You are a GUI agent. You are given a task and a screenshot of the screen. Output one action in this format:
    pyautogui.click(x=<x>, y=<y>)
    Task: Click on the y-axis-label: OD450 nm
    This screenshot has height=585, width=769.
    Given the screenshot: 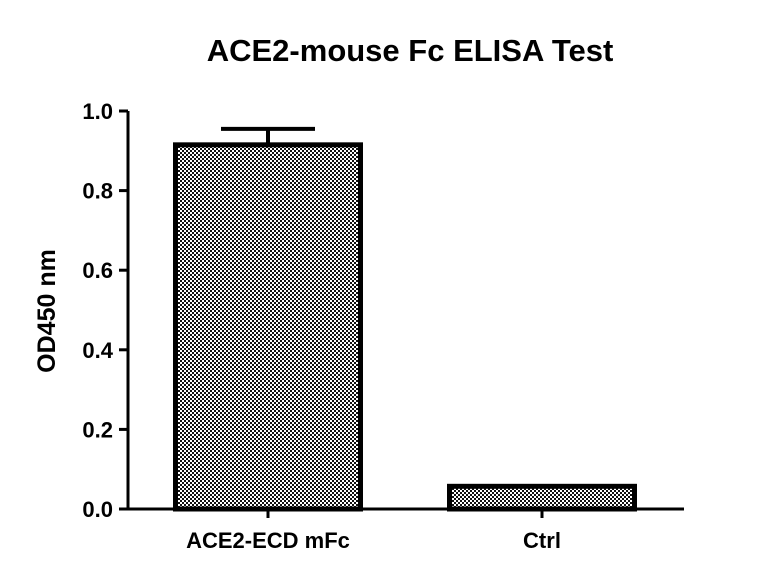 What is the action you would take?
    pyautogui.click(x=47, y=311)
    